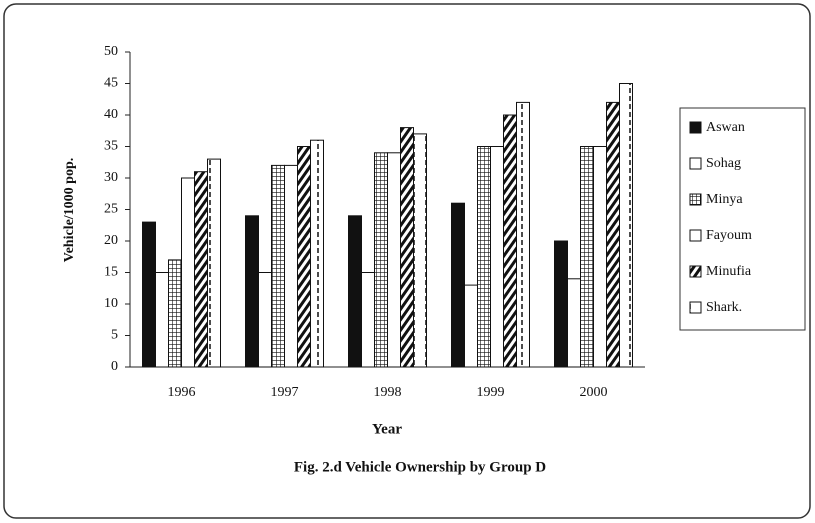 The height and width of the screenshot is (523, 815). I want to click on chart-title: Fig. 2.d Vehicle Ownership by Group D, so click(420, 467).